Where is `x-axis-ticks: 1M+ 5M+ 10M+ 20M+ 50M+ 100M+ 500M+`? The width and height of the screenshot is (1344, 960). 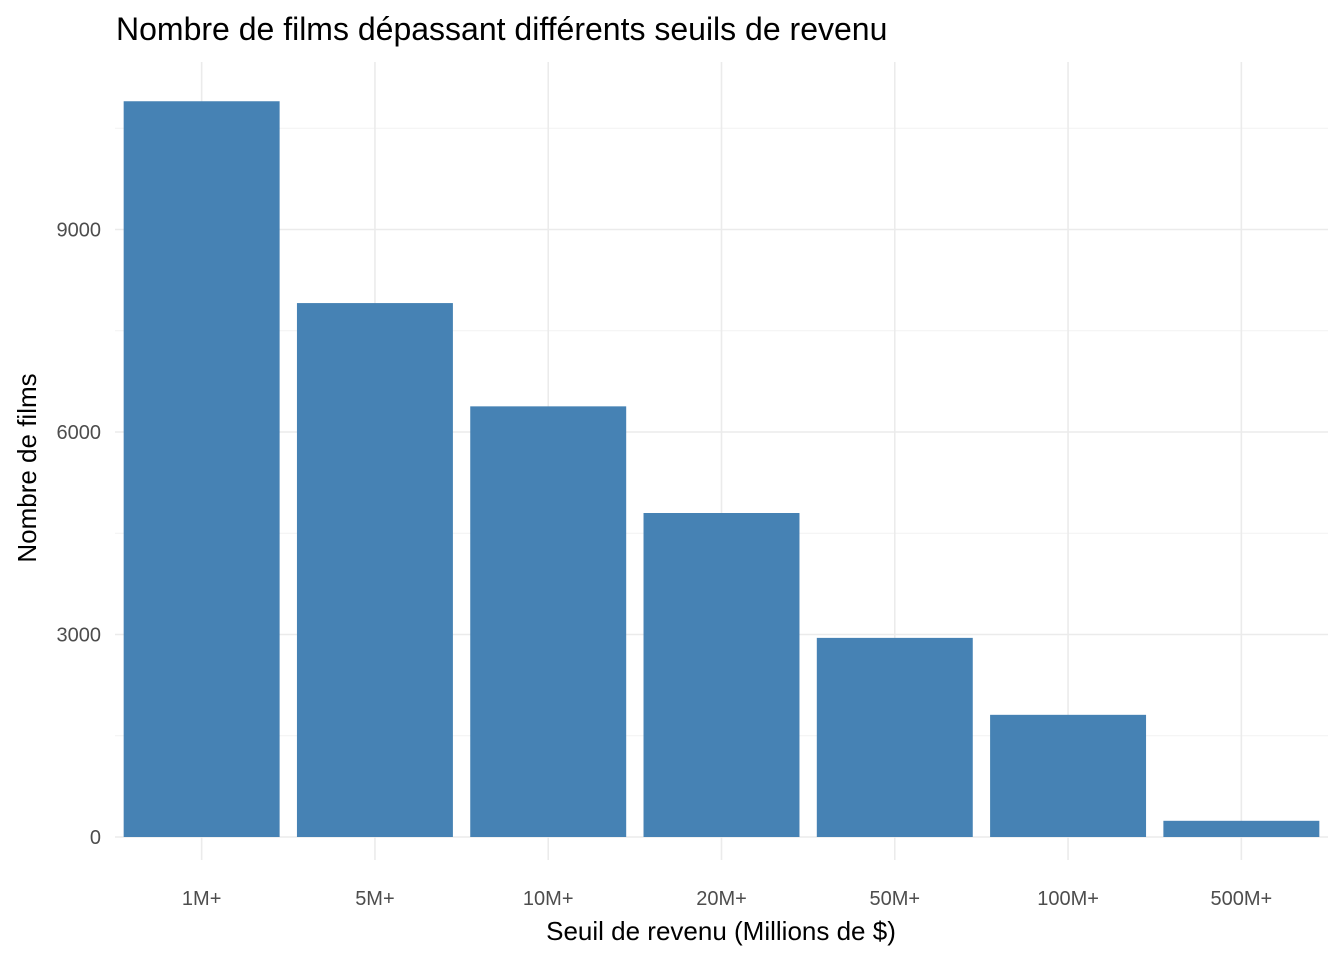
x-axis-ticks: 1M+ 5M+ 10M+ 20M+ 50M+ 100M+ 500M+ is located at coordinates (727, 899).